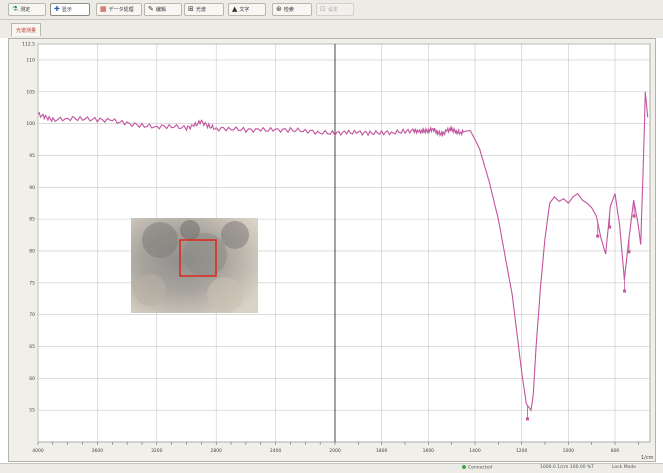 The width and height of the screenshot is (663, 473). I want to click on settings-icon: ⊡, so click(323, 9).